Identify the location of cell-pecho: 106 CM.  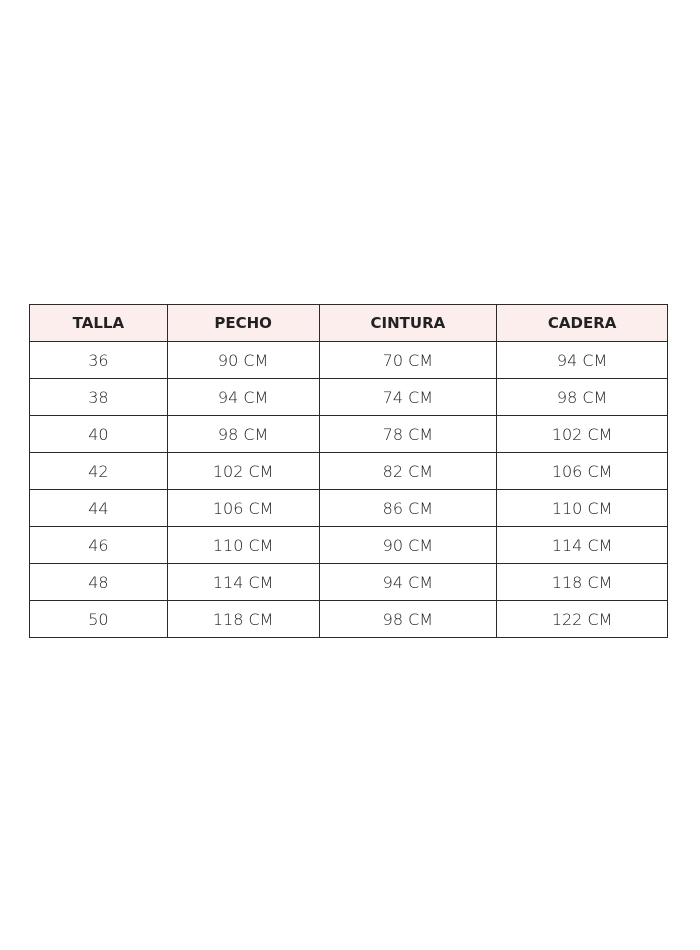
(243, 508).